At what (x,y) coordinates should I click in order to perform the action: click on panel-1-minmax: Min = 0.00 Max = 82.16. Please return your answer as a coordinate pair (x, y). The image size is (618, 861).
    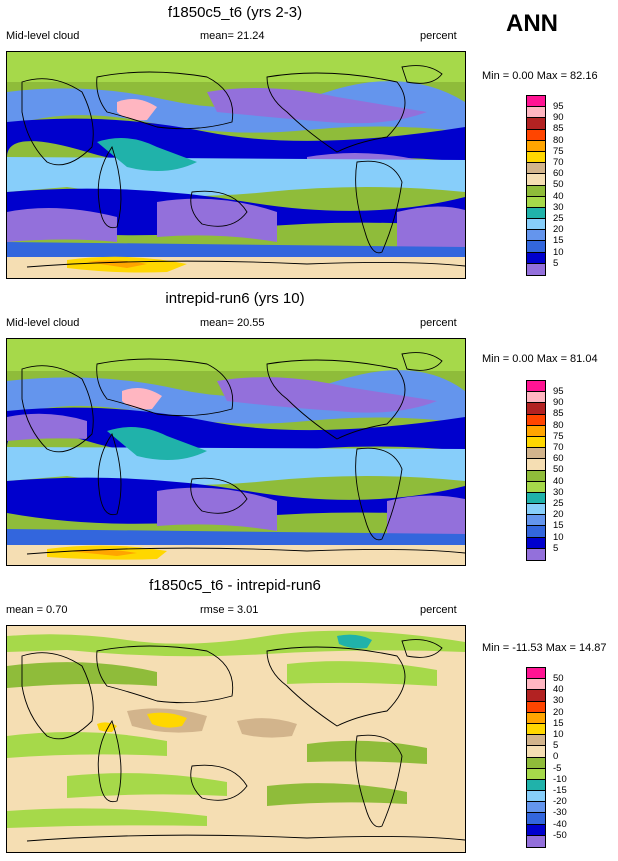
    Looking at the image, I should click on (540, 76).